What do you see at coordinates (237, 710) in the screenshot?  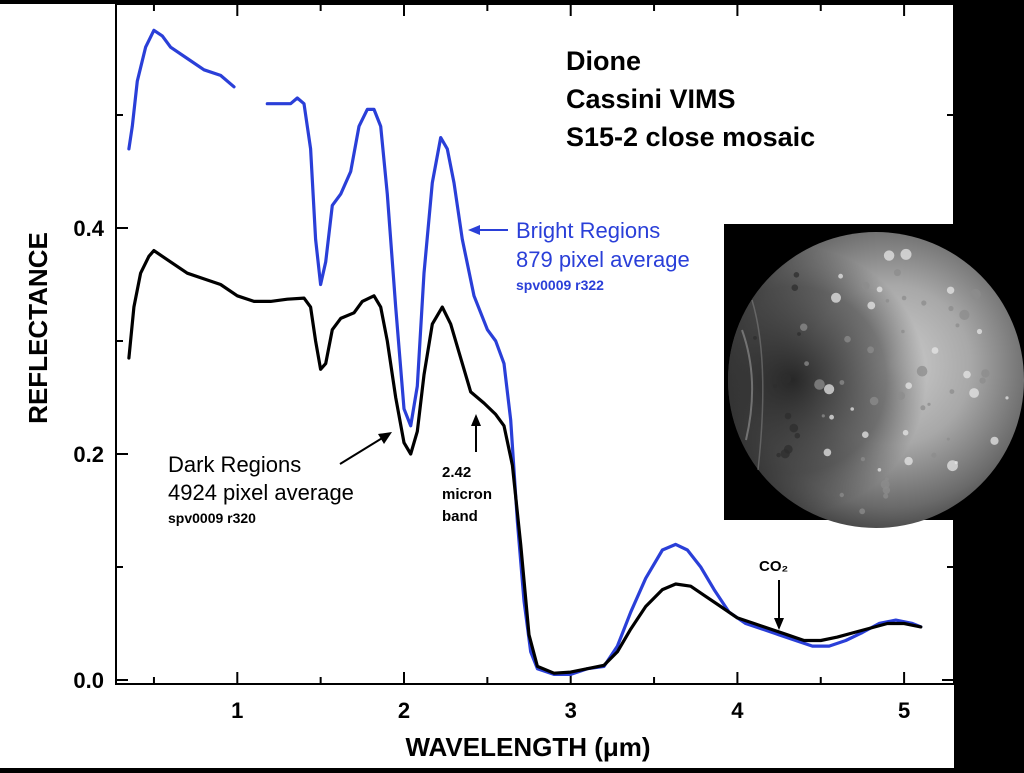 I see `x-tick-label: 1` at bounding box center [237, 710].